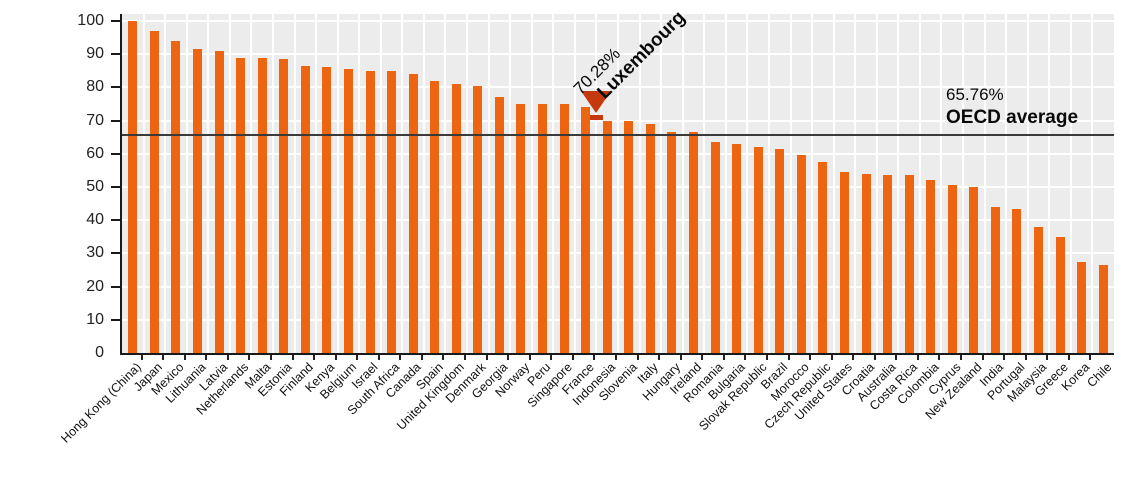 This screenshot has height=477, width=1122. What do you see at coordinates (693, 242) in the screenshot?
I see `bar-ireland` at bounding box center [693, 242].